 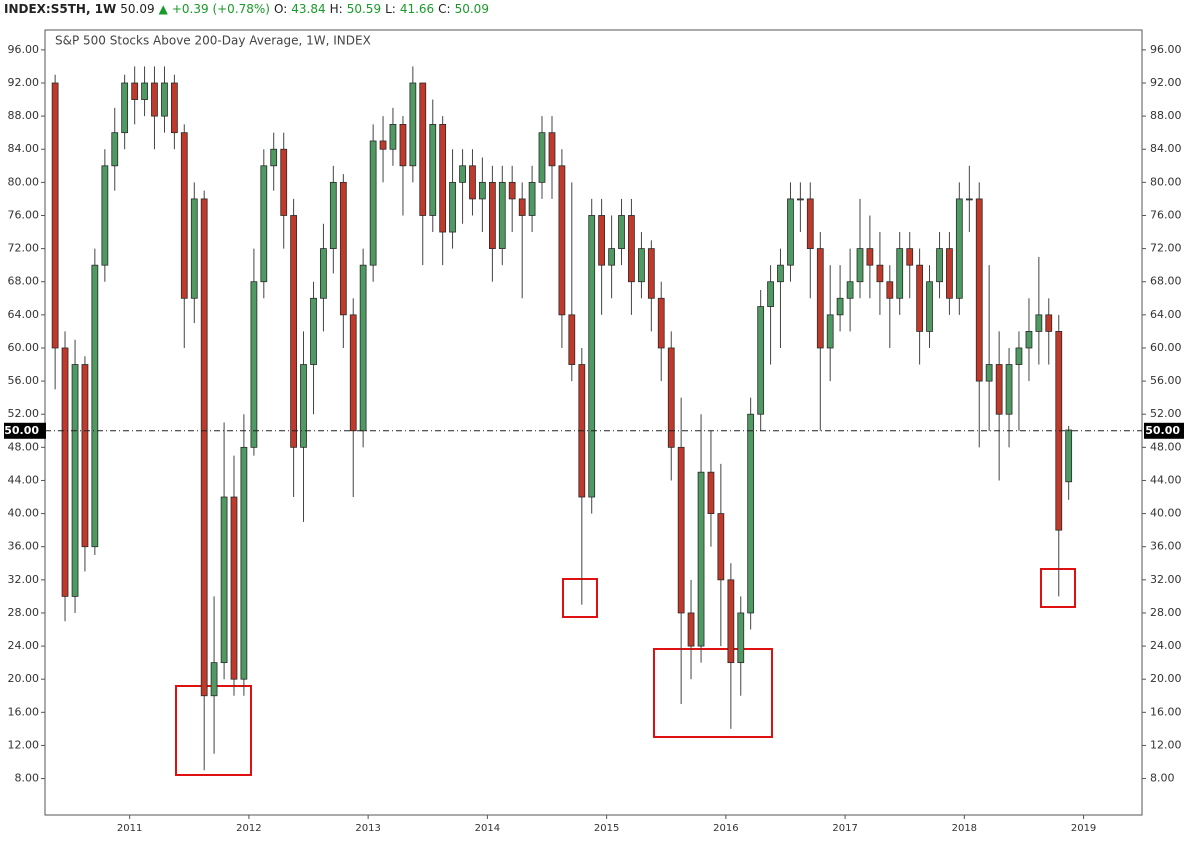 I want to click on y-tick-label: 92.00, so click(x=1166, y=82).